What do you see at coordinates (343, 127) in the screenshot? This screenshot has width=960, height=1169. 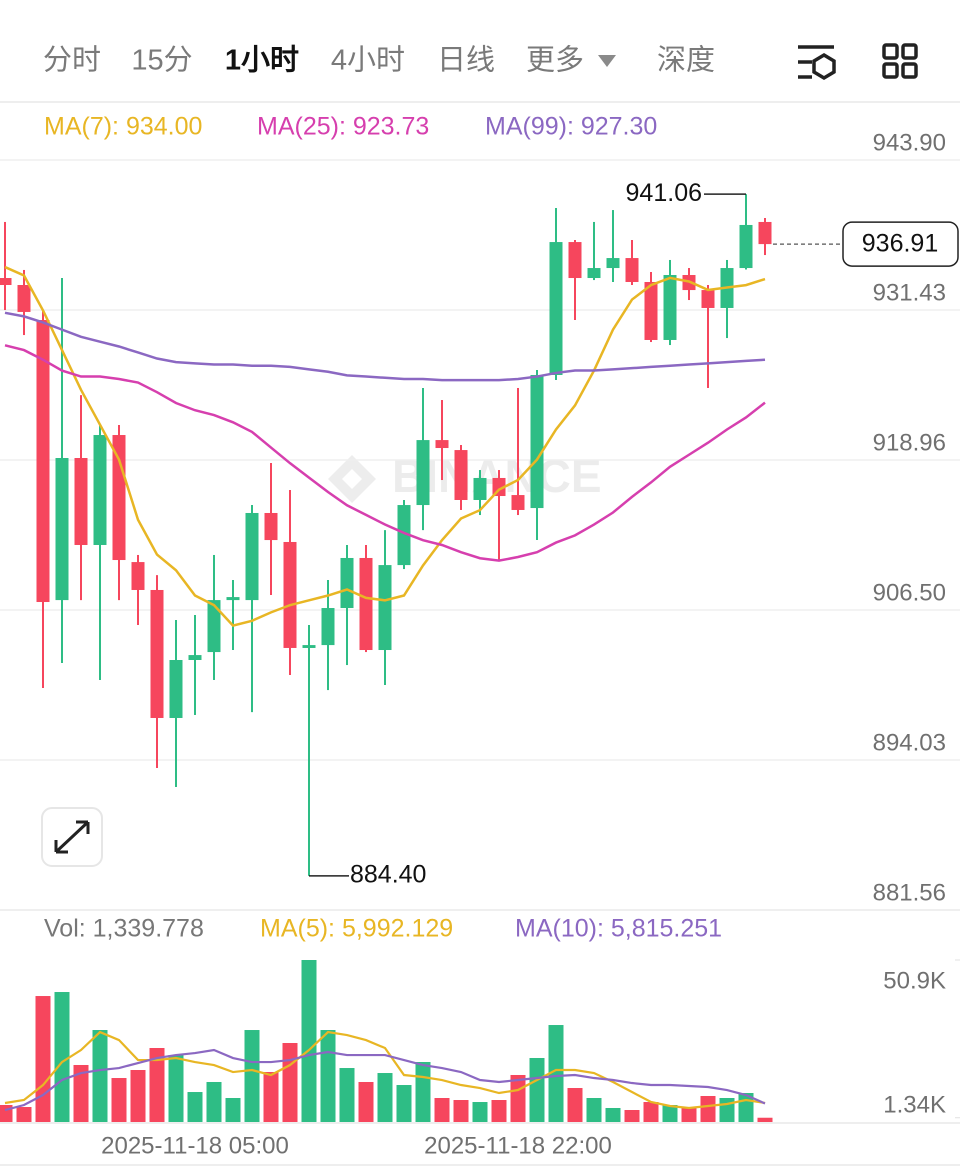 I see `legend-entry: MA(25): 923.73` at bounding box center [343, 127].